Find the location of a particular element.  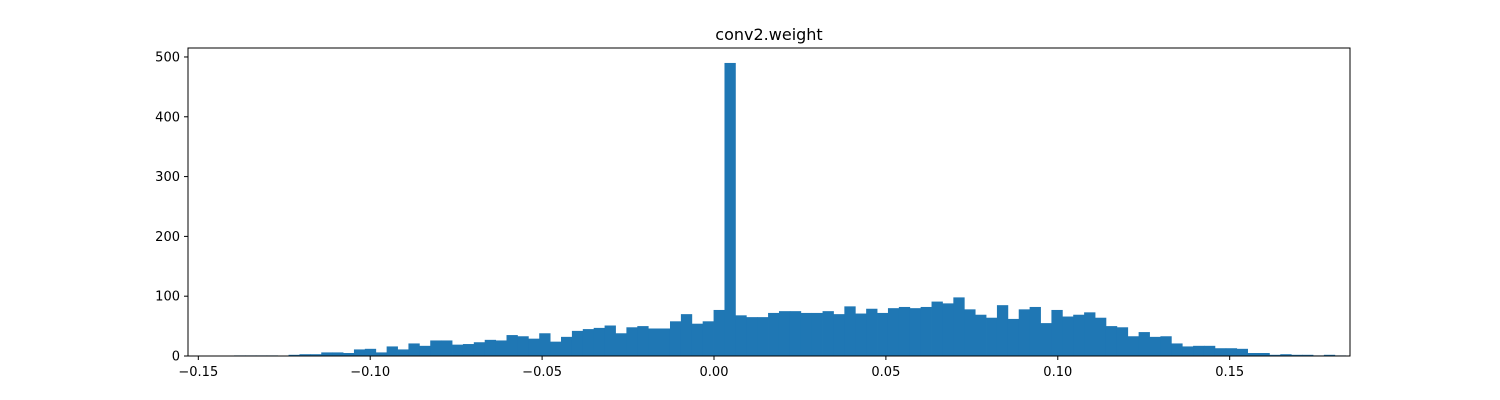

x-tick-label: 0.00 is located at coordinates (714, 372).